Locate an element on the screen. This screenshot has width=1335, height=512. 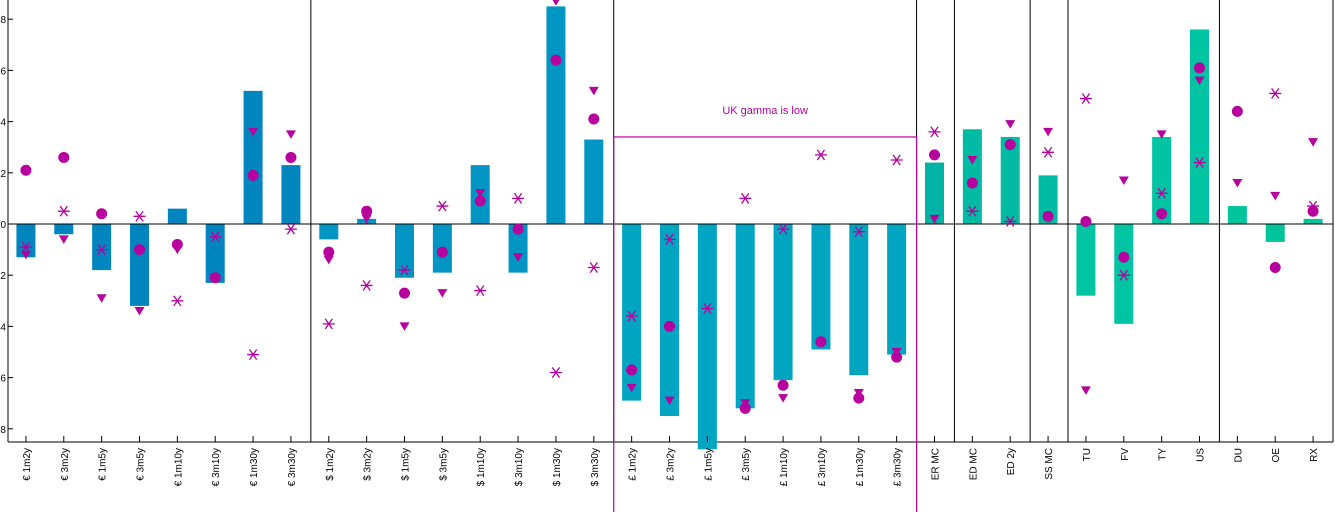
x-tick-label: £ 3m5y is located at coordinates (746, 464).